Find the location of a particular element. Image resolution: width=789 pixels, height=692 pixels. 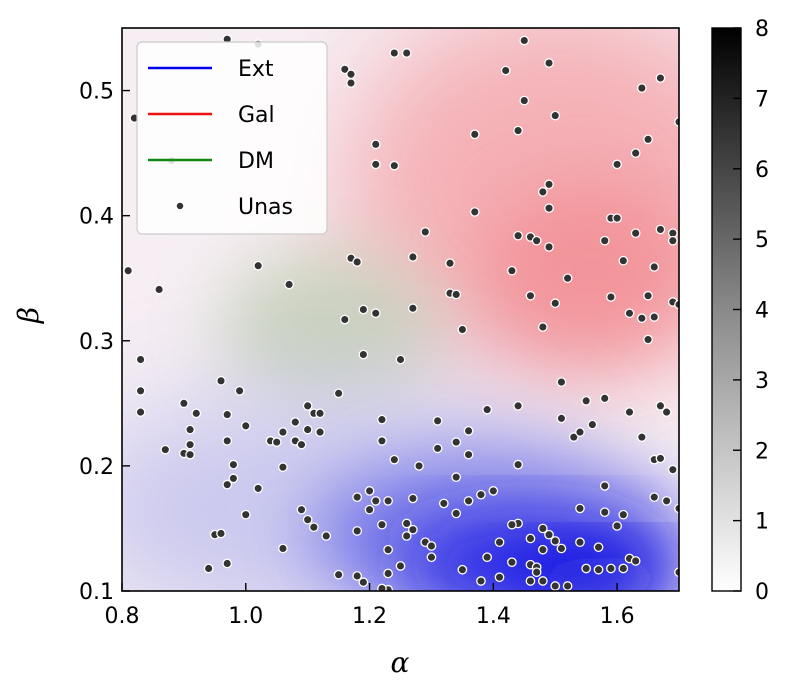

legend-box is located at coordinates (232, 138).